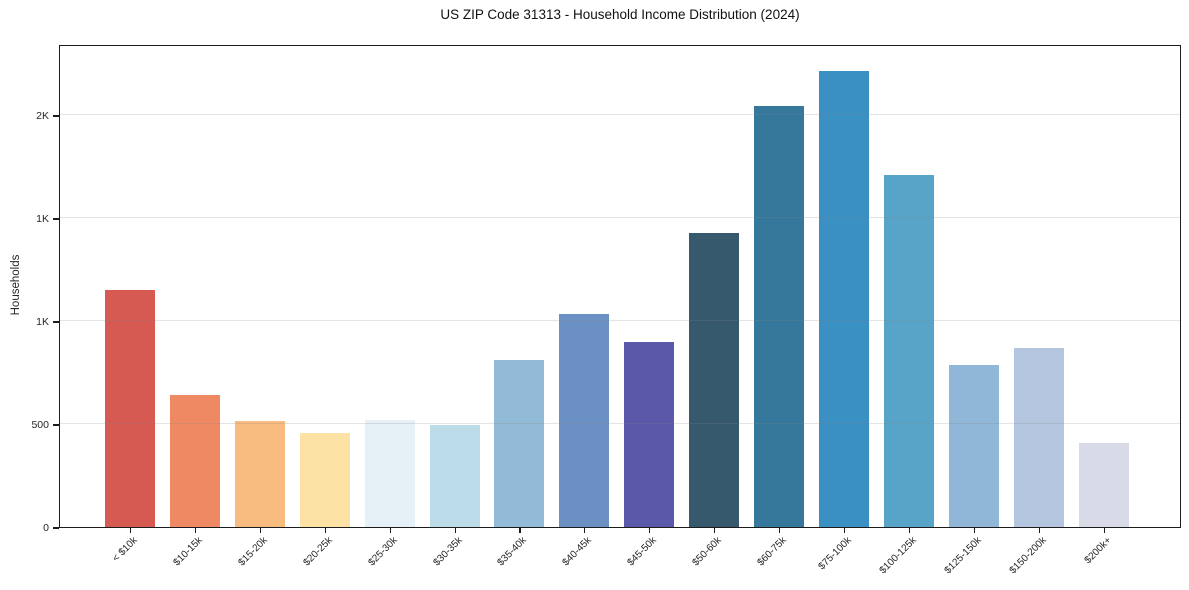 The width and height of the screenshot is (1189, 590). Describe the element at coordinates (383, 552) in the screenshot. I see `x-tick-label: $25-30k` at that location.